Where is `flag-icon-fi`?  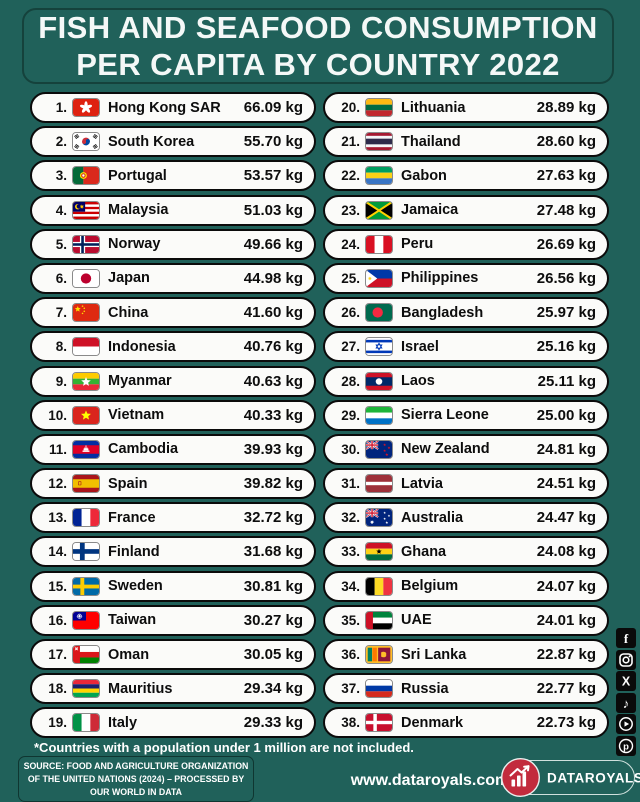 flag-icon-fi is located at coordinates (86, 552).